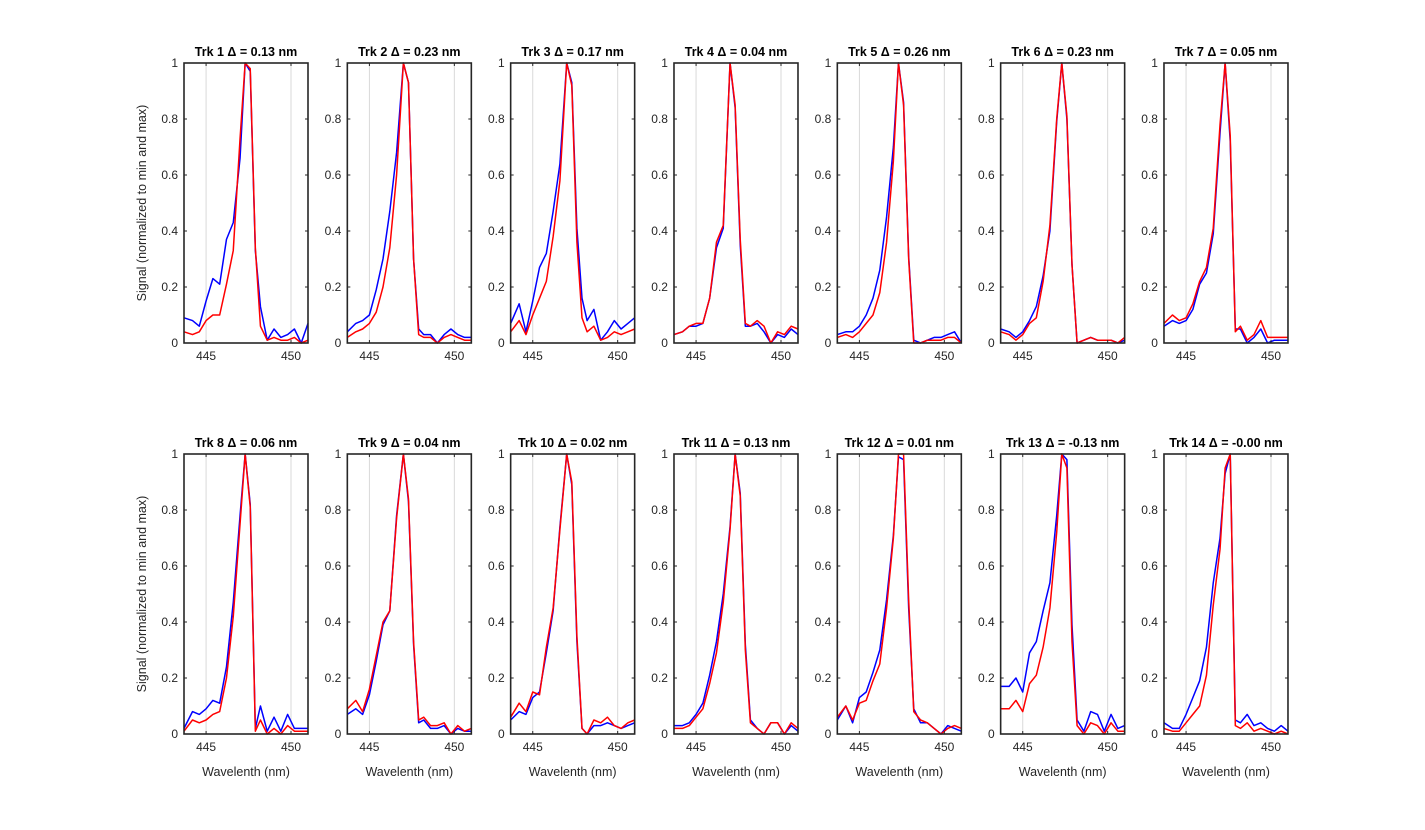 This screenshot has height=830, width=1425. Describe the element at coordinates (142, 203) in the screenshot. I see `y-axis-label: Signal (normalized to min and max)` at that location.